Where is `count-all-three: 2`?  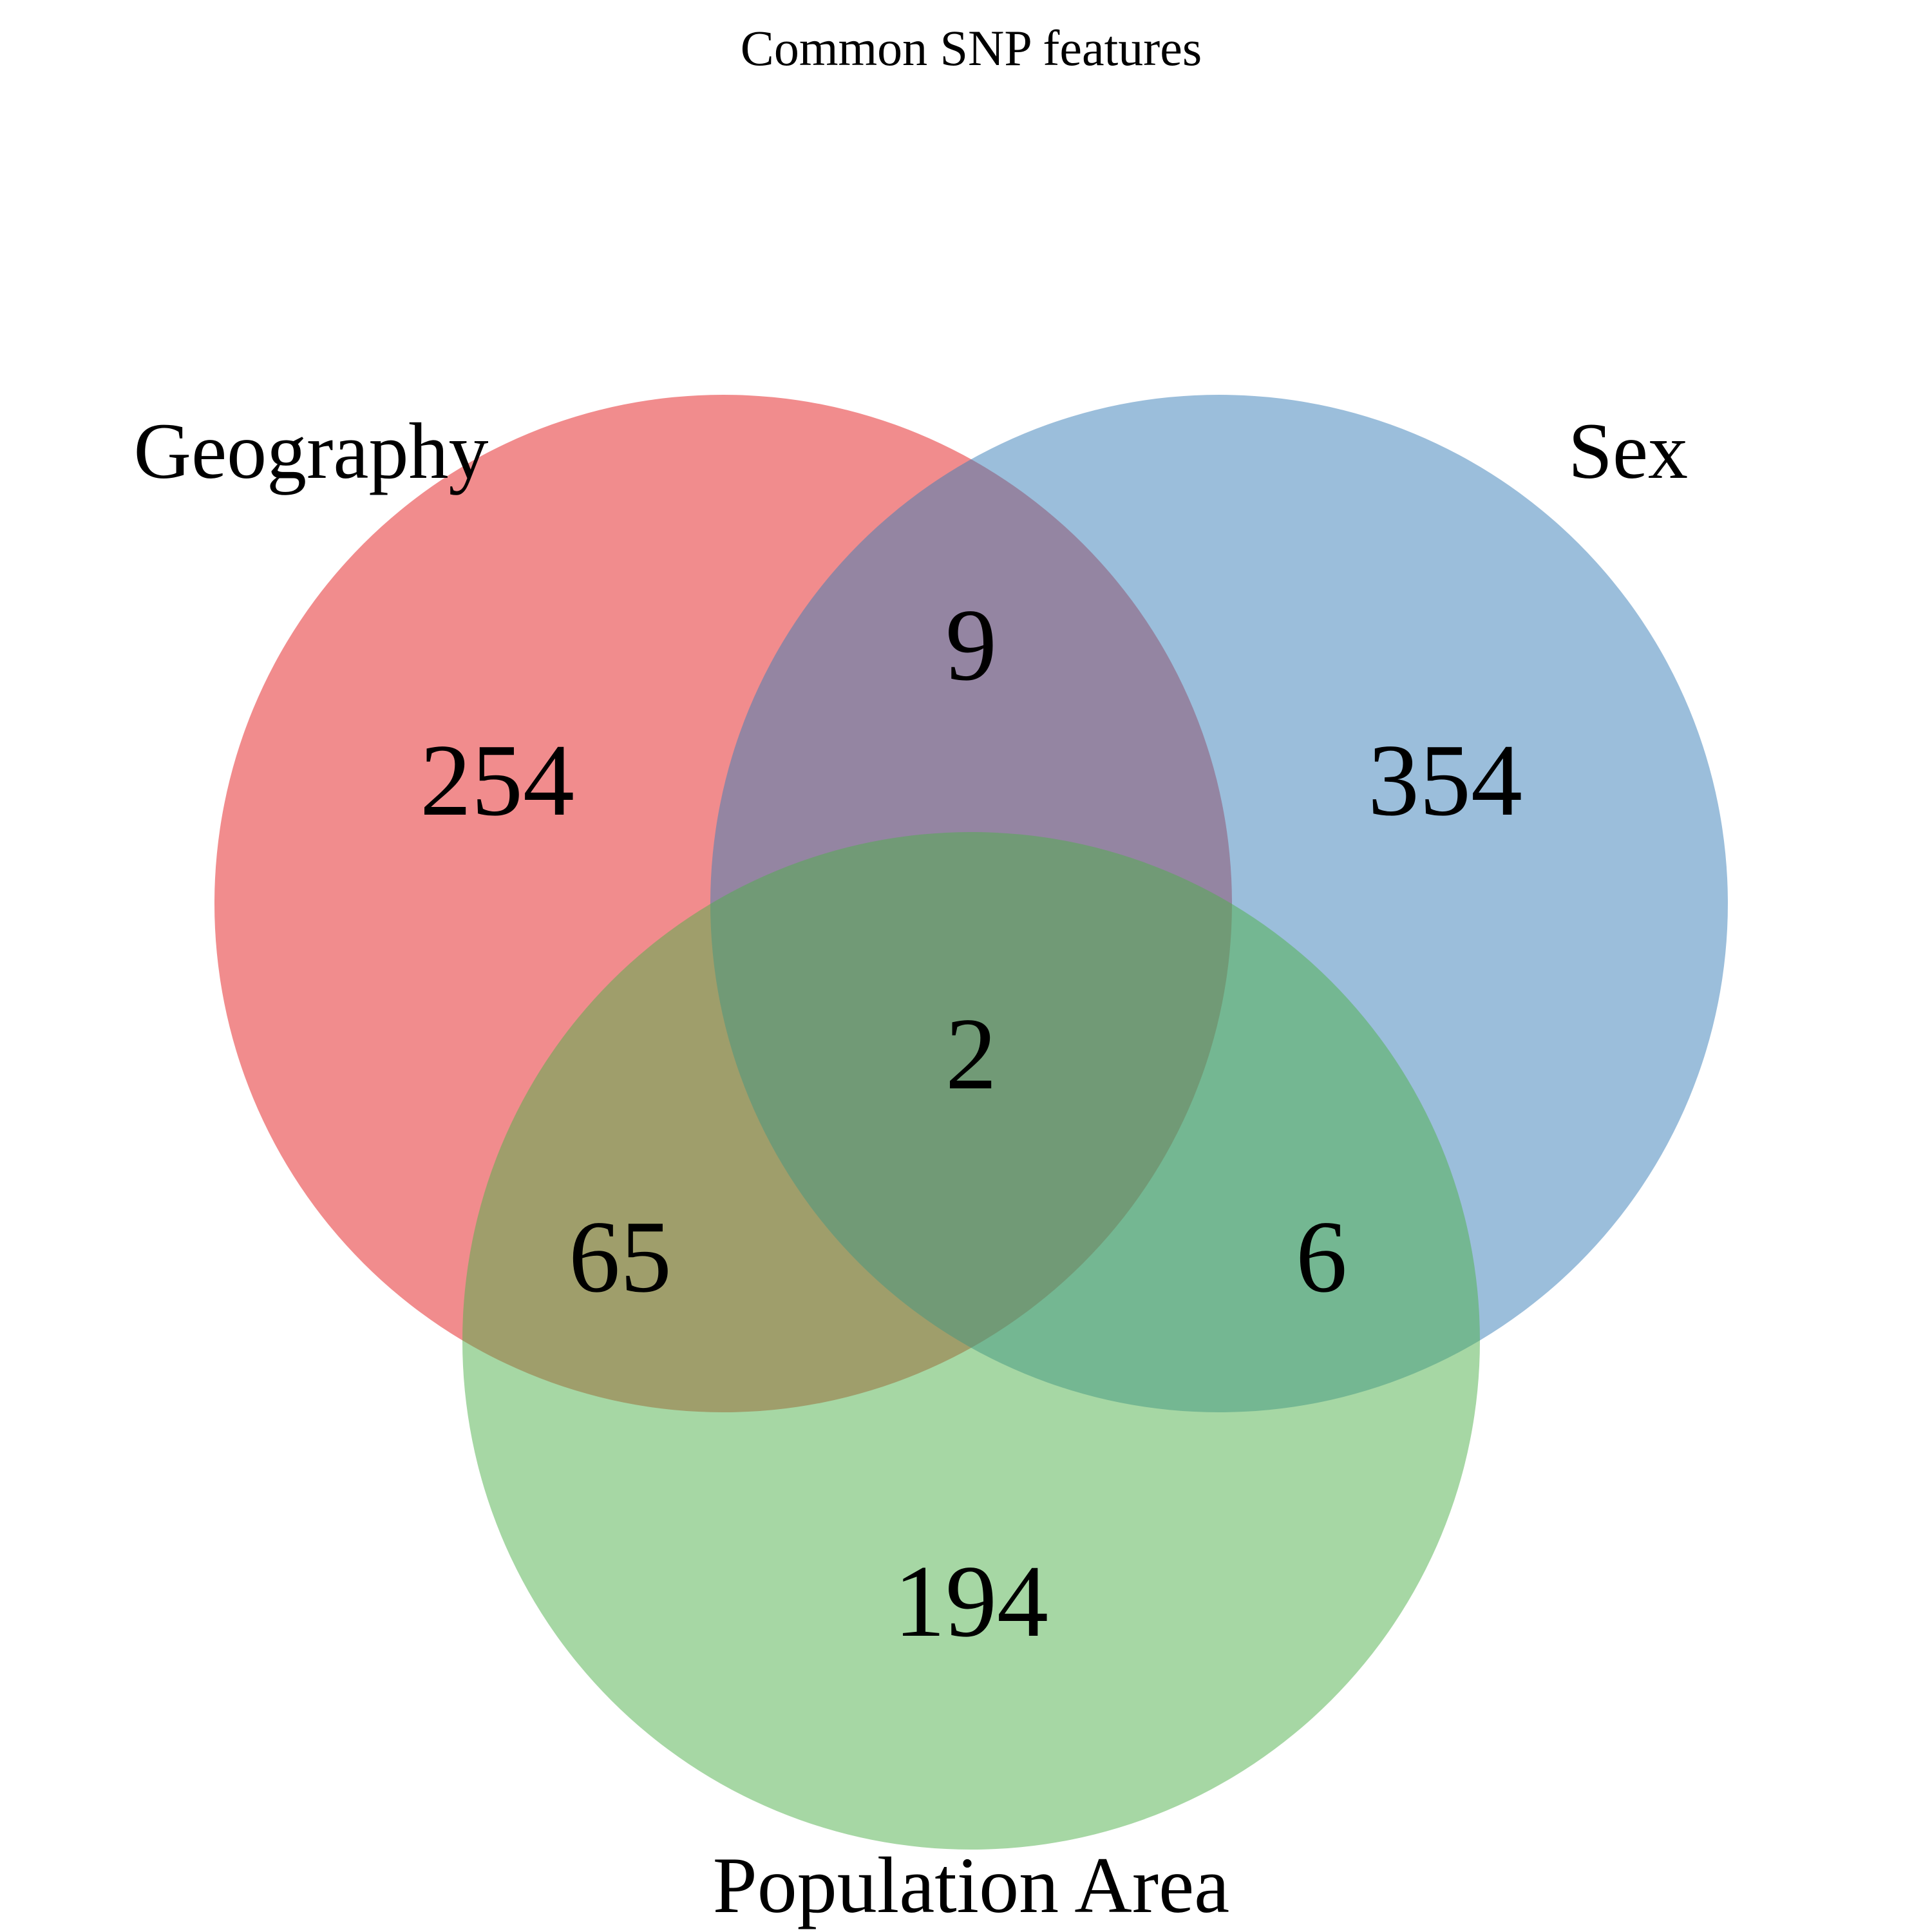 count-all-three: 2 is located at coordinates (971, 1053).